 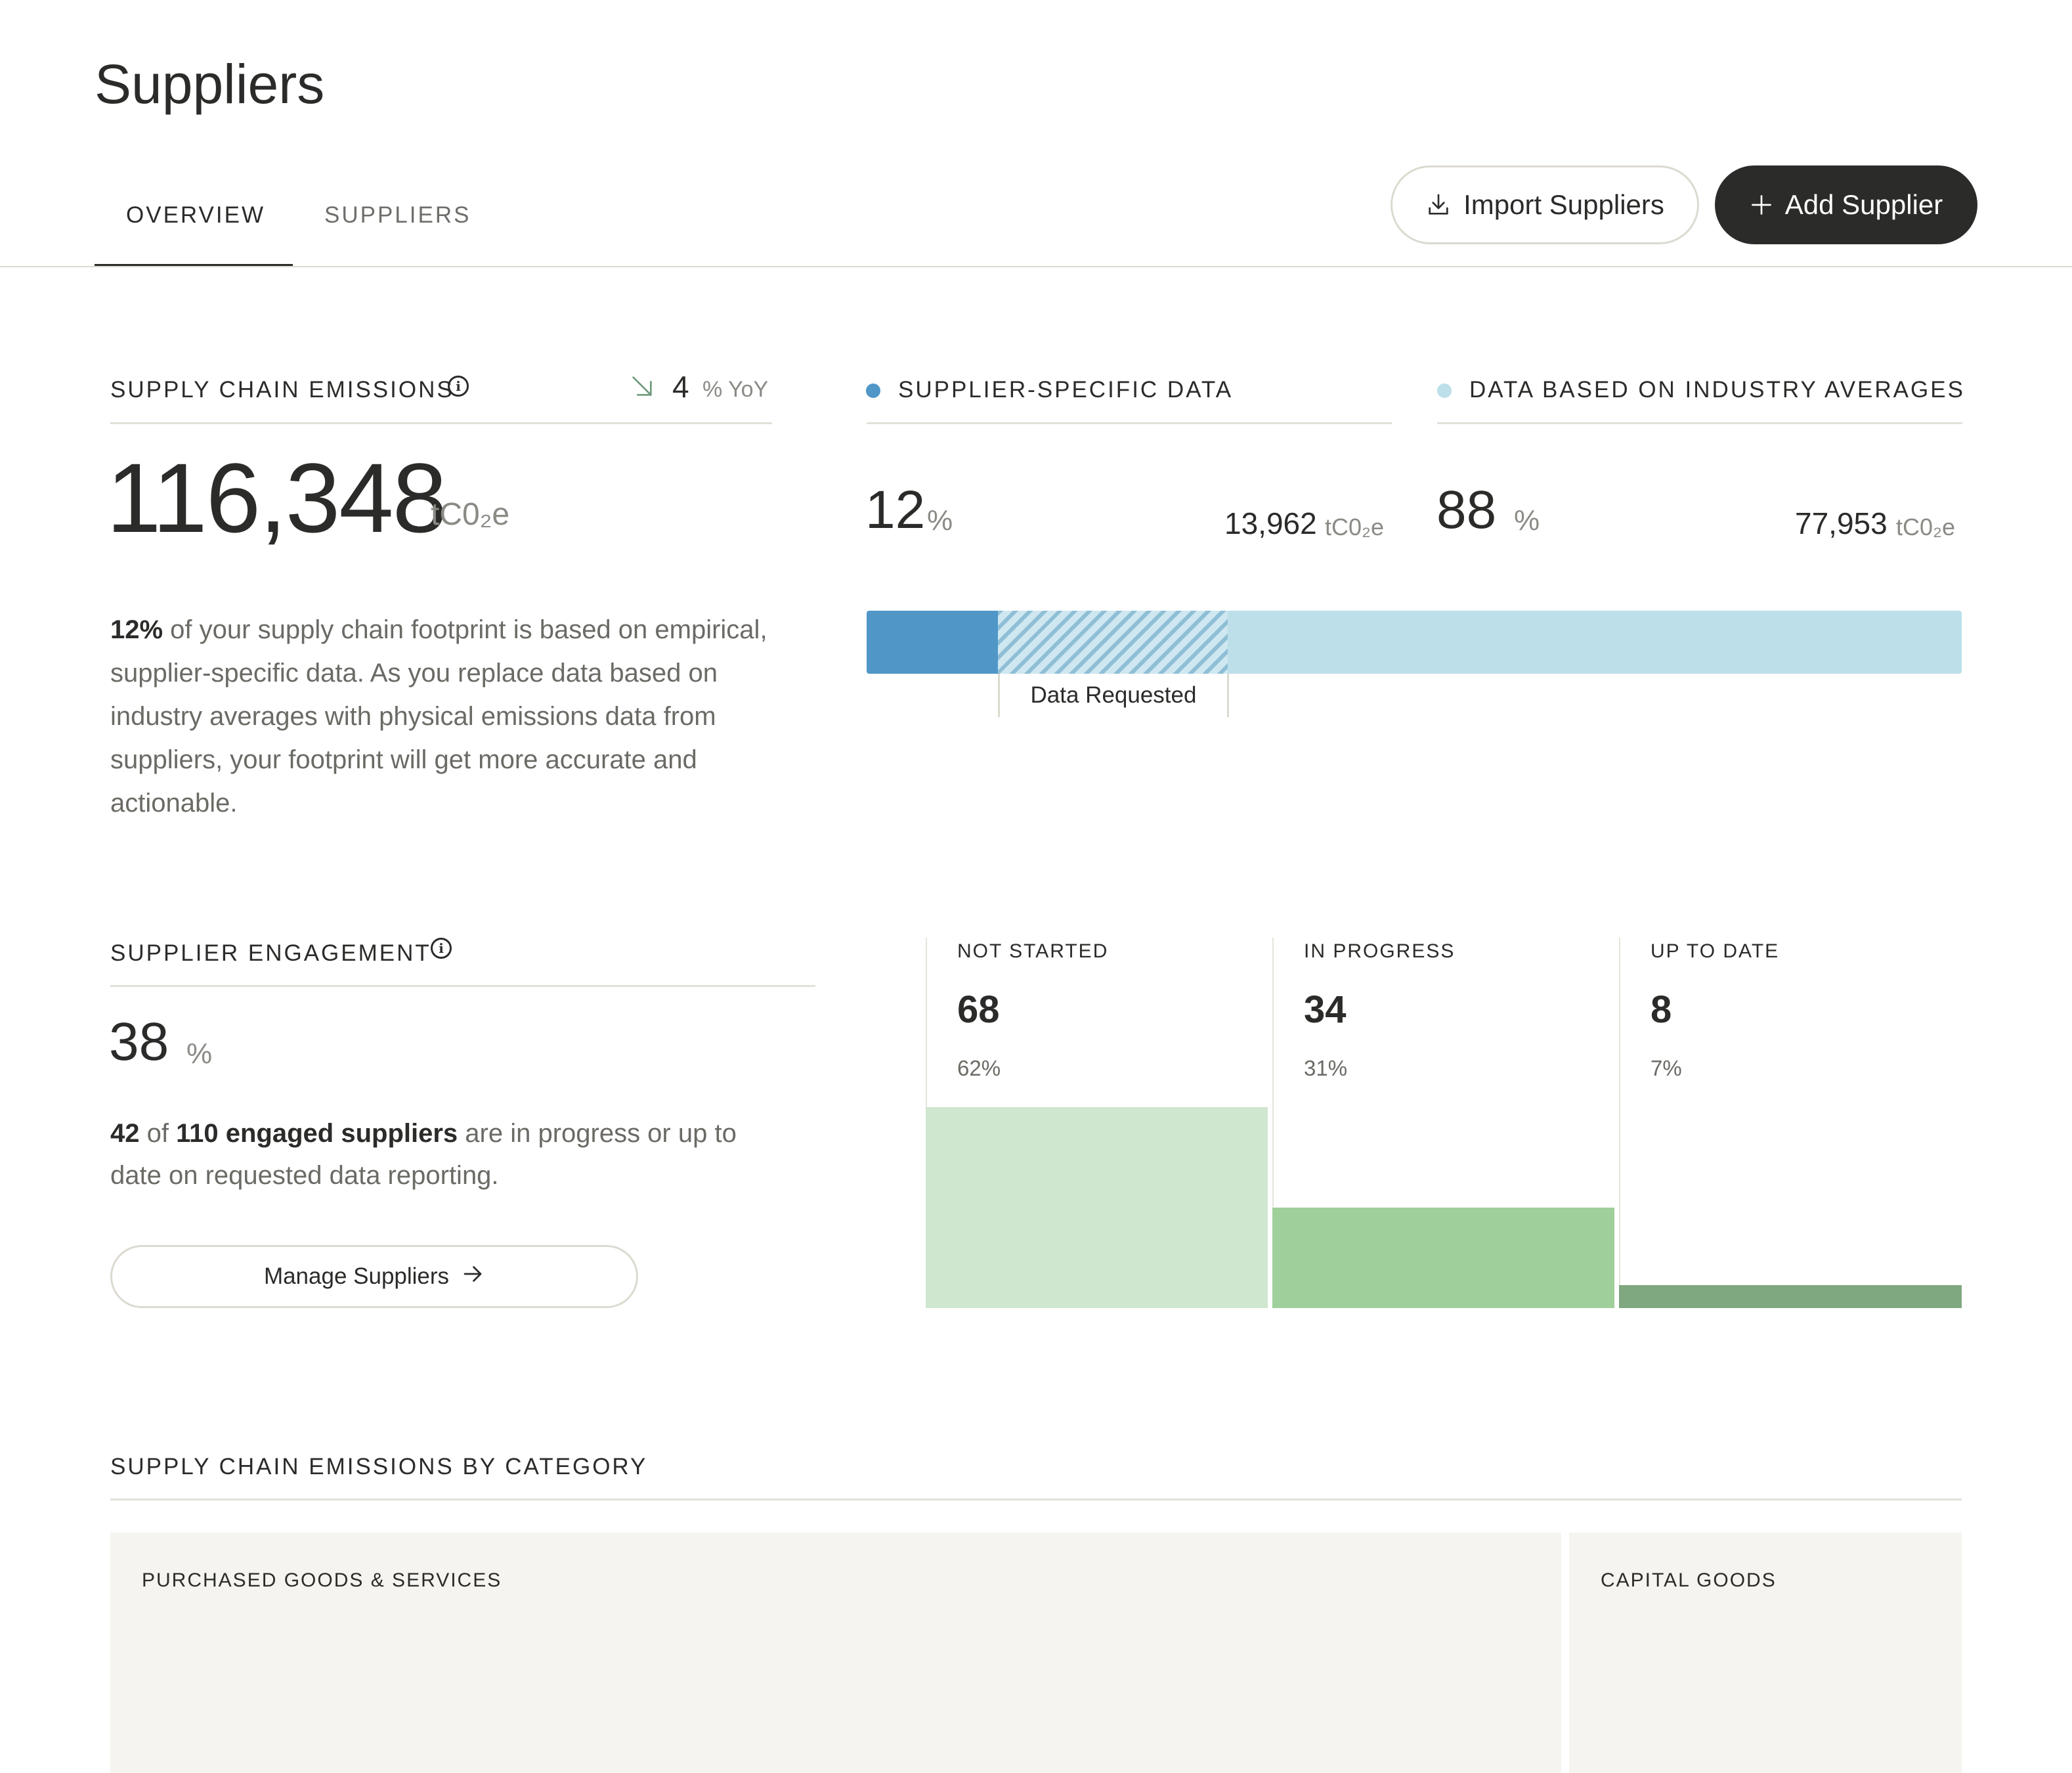 I want to click on industry-average-segment, so click(x=1595, y=642).